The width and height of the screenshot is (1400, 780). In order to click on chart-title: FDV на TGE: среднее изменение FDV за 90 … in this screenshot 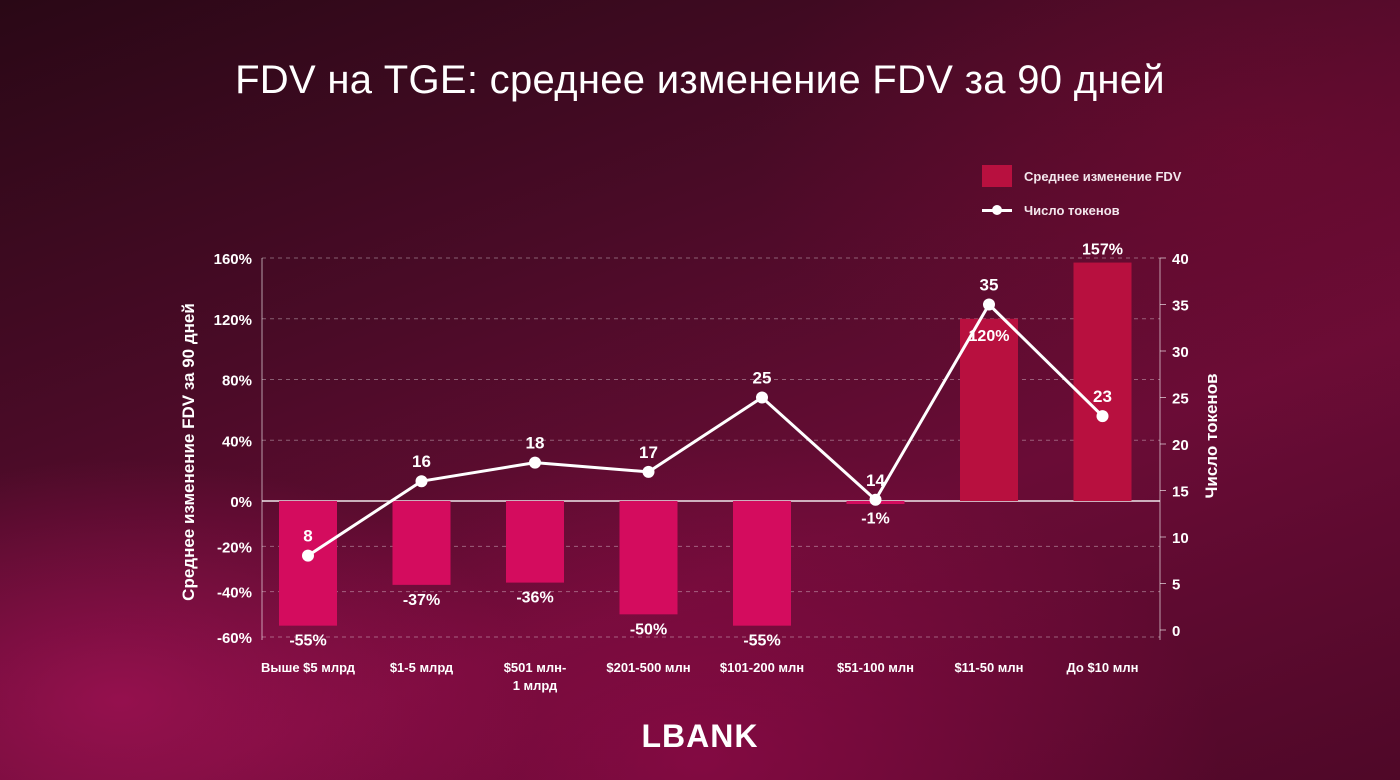, I will do `click(700, 80)`.